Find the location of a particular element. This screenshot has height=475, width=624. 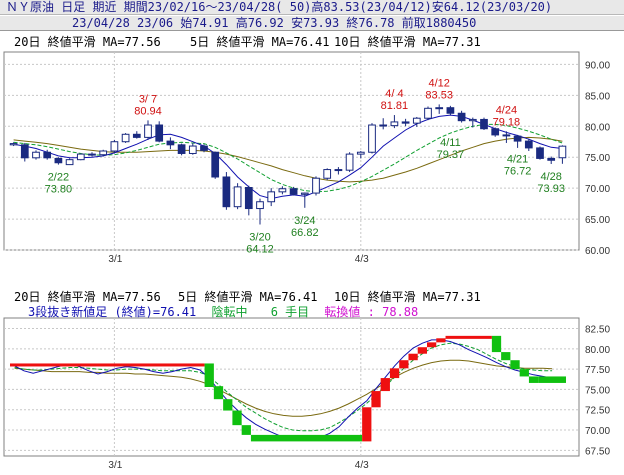

legend-ma20: 20日 終値平滑 MA=77.56 is located at coordinates (87, 41).